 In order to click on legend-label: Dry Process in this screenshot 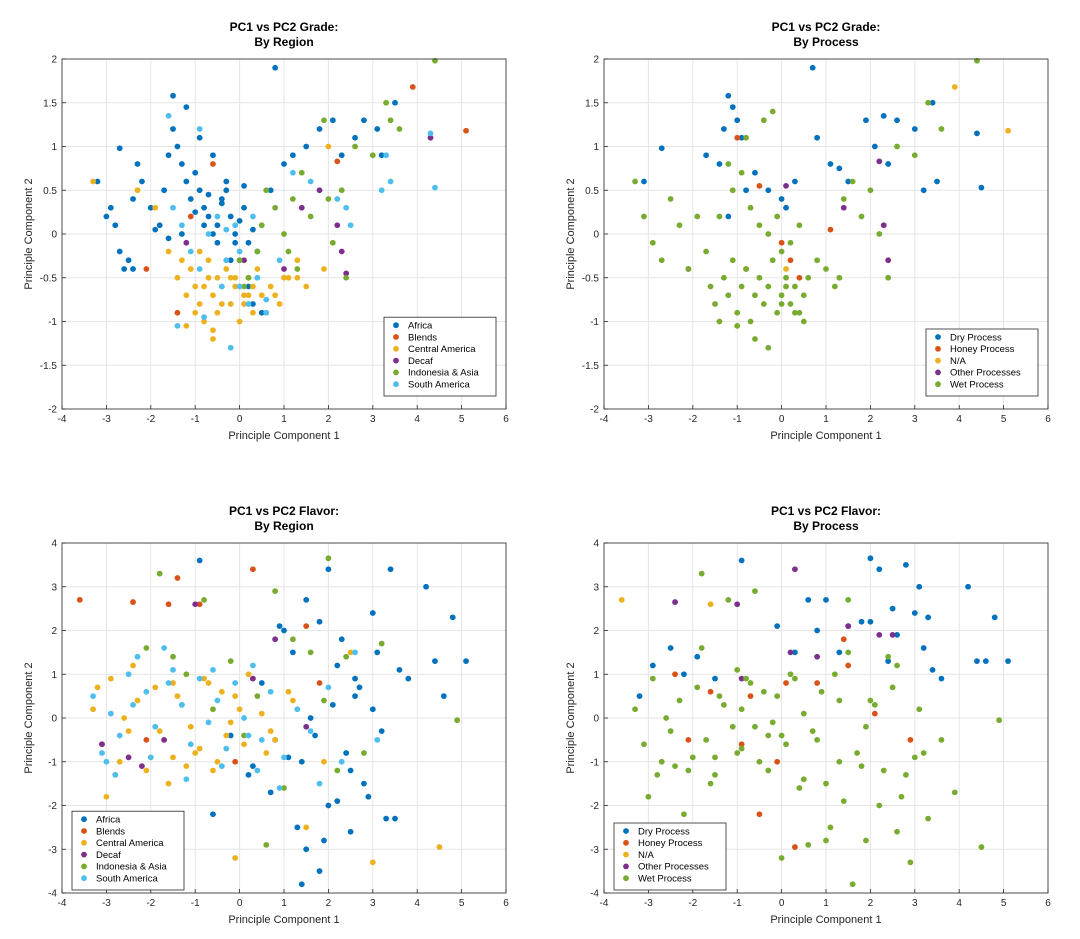, I will do `click(976, 337)`.